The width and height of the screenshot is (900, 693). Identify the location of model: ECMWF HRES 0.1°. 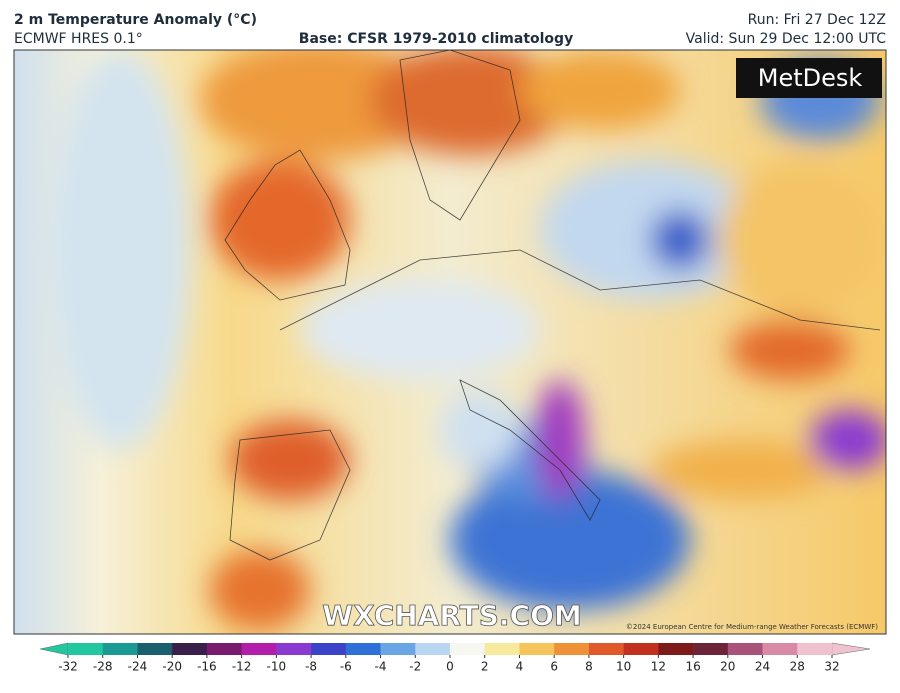
(78, 39).